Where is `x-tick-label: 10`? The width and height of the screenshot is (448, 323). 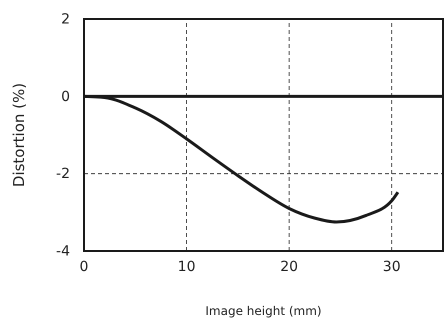
x-tick-label: 10 is located at coordinates (187, 266).